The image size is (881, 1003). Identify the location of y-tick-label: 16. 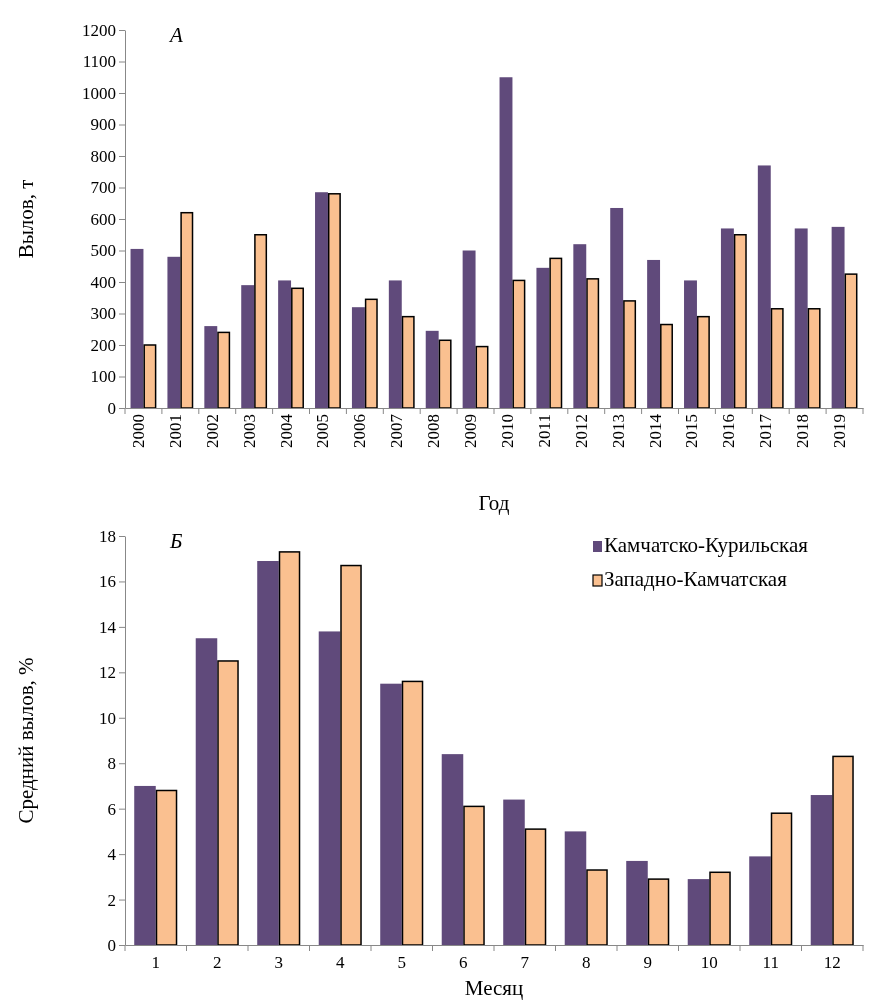
(107, 582).